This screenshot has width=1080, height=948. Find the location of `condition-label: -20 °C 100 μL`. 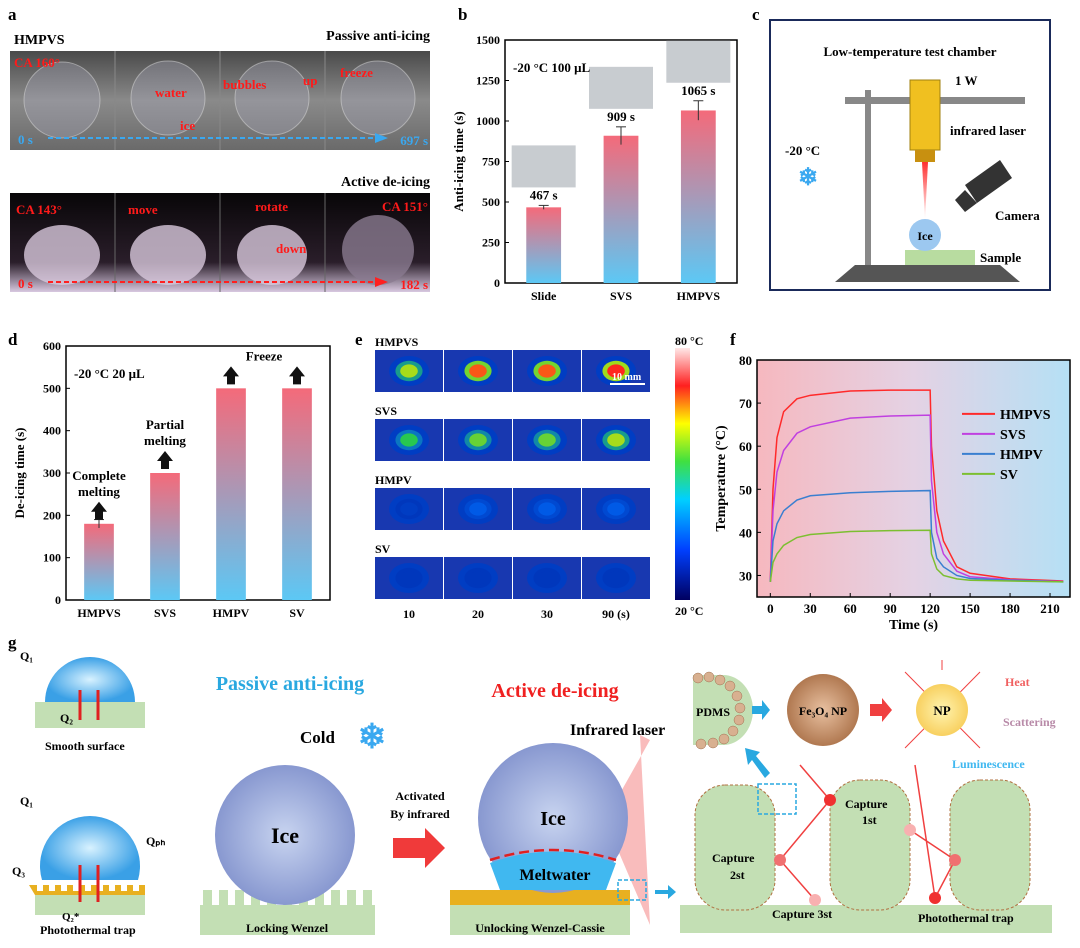

condition-label: -20 °C 100 μL is located at coordinates (552, 67).